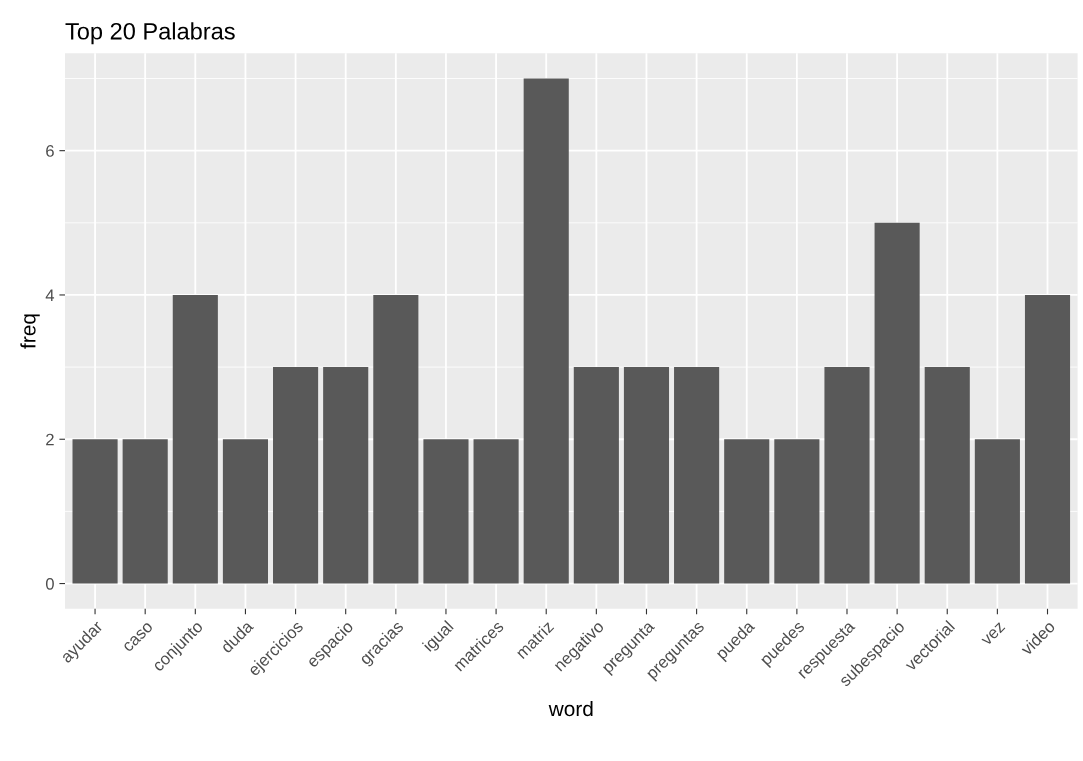 This screenshot has height=761, width=1083. I want to click on y-tick-label: 4, so click(50, 295).